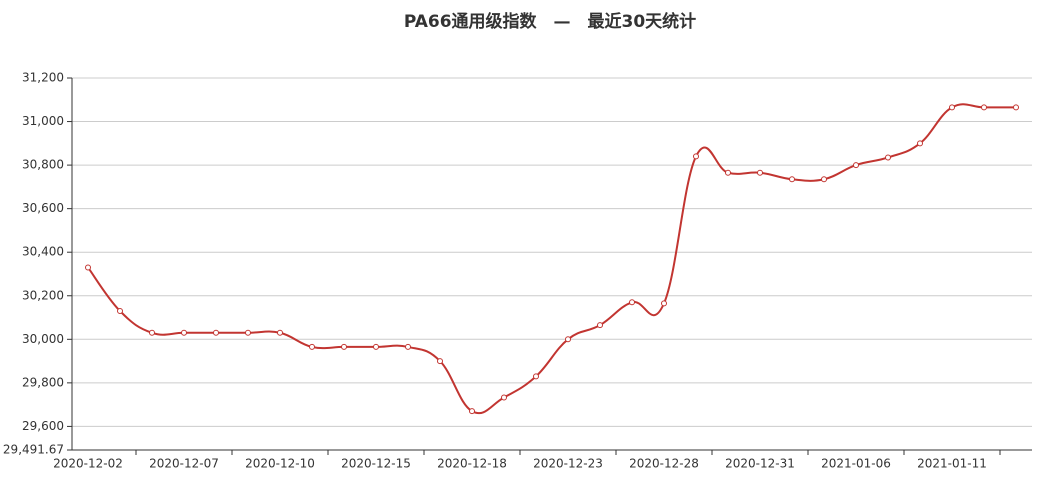 This screenshot has width=1040, height=487. Describe the element at coordinates (43, 339) in the screenshot. I see `y-tick-label: 30,000` at that location.